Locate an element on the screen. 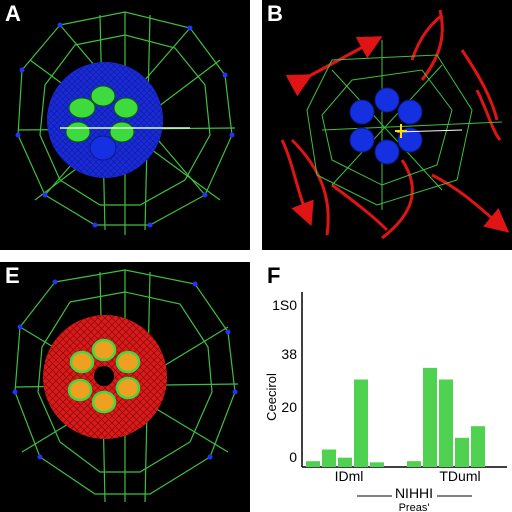 This screenshot has height=512, width=512. x-axis-sublabel: Preas' is located at coordinates (414, 507).